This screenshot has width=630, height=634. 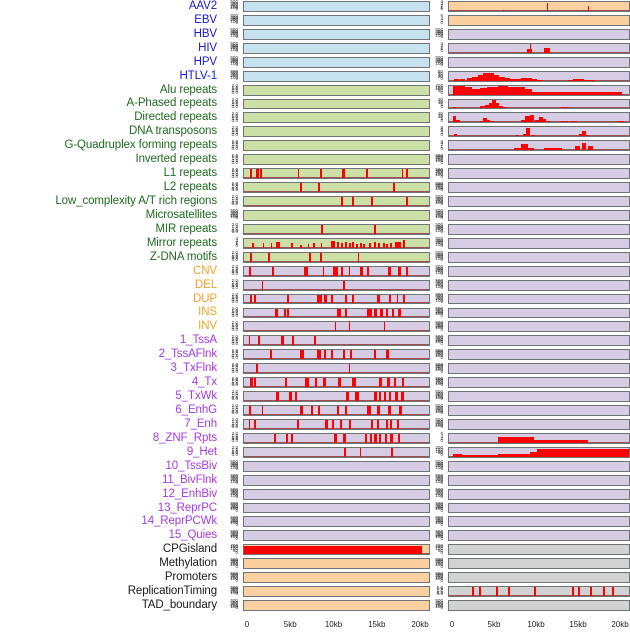 I want to click on track-baseline, so click(x=539, y=52).